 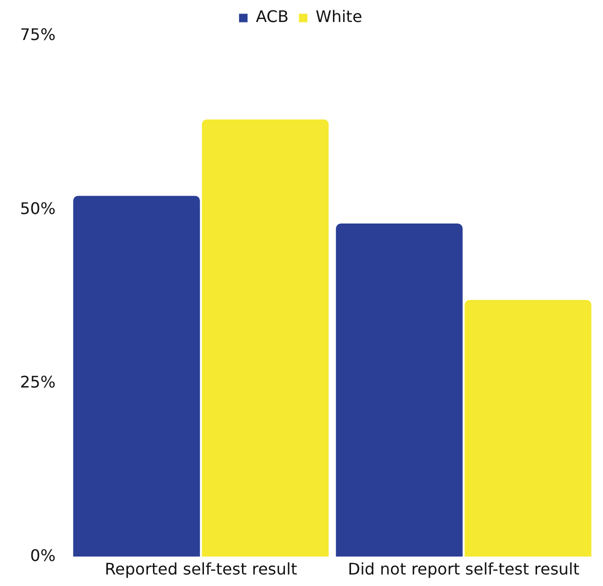 What do you see at coordinates (201, 569) in the screenshot?
I see `x-tick-label: Reported self-test result` at bounding box center [201, 569].